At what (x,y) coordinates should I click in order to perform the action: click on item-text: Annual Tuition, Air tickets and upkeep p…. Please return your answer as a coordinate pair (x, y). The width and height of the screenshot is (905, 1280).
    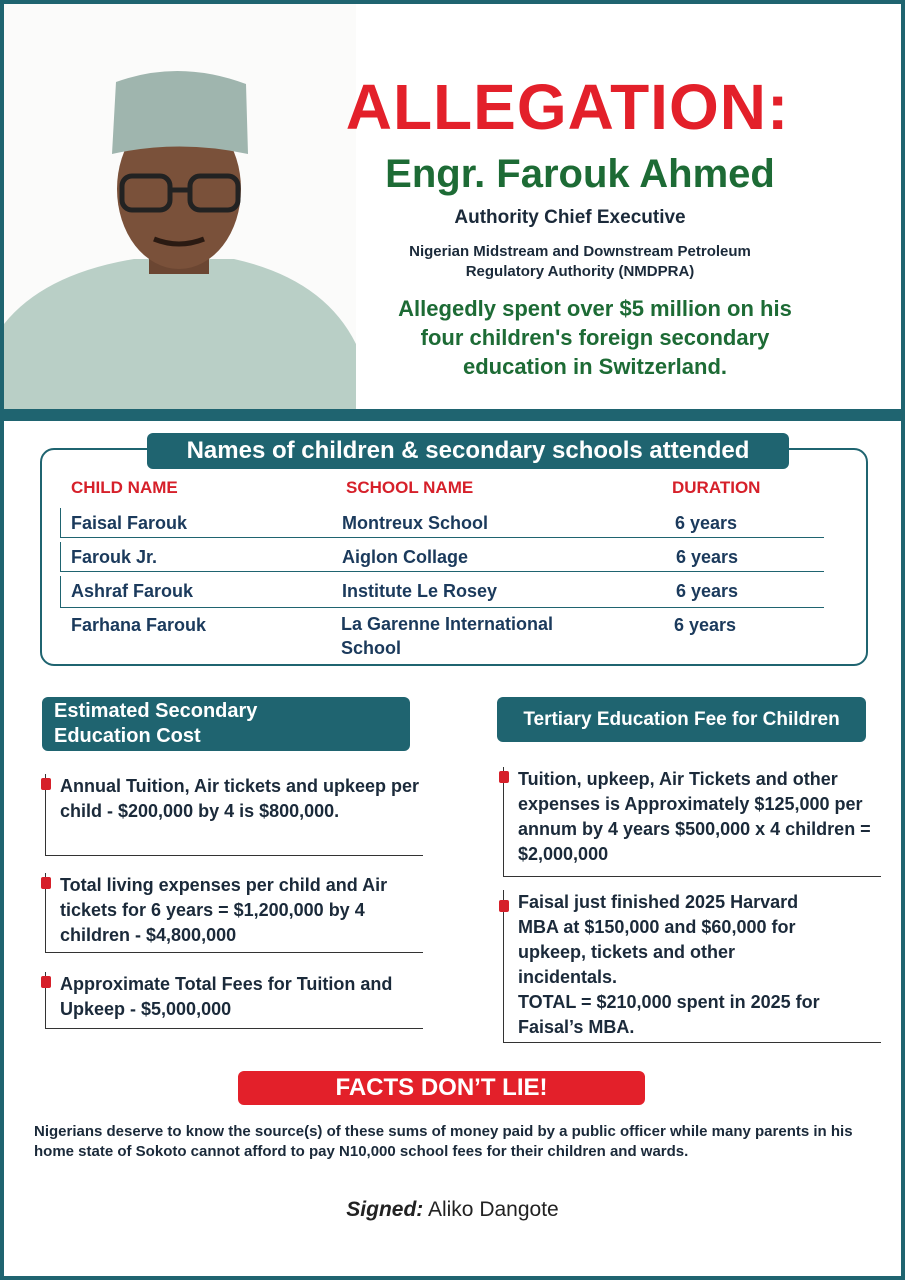
    Looking at the image, I should click on (240, 798).